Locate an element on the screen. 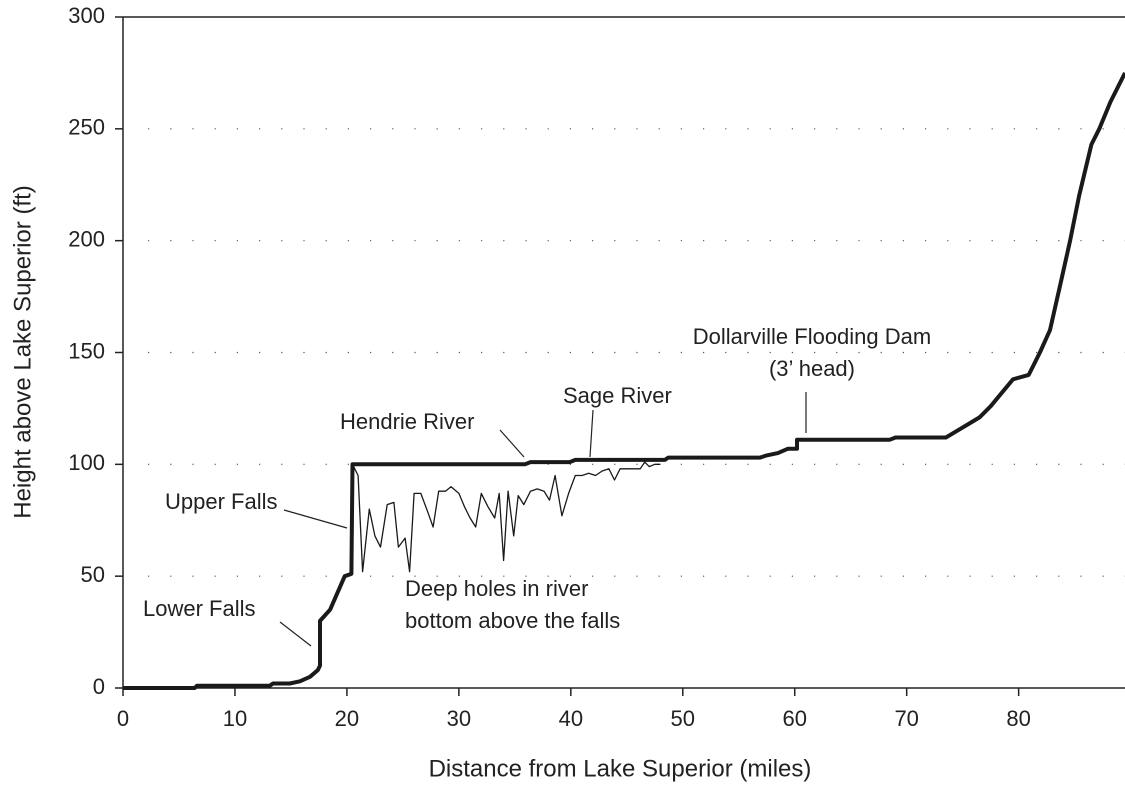 The height and width of the screenshot is (788, 1125). y-tick-label: 0 is located at coordinates (99, 686).